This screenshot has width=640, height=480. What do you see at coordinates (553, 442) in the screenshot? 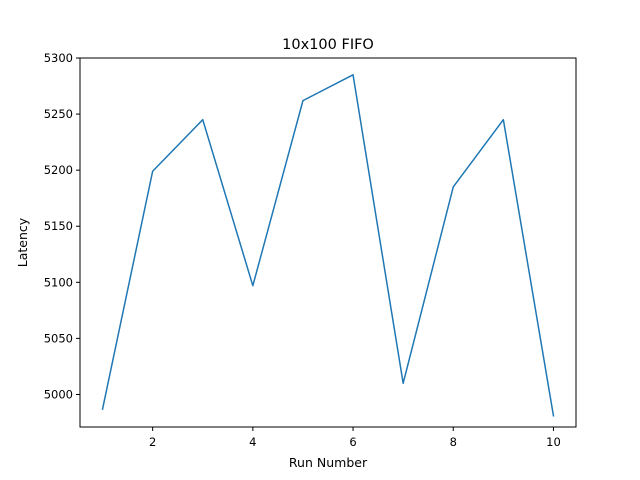
I see `x-tick-label: 10` at bounding box center [553, 442].